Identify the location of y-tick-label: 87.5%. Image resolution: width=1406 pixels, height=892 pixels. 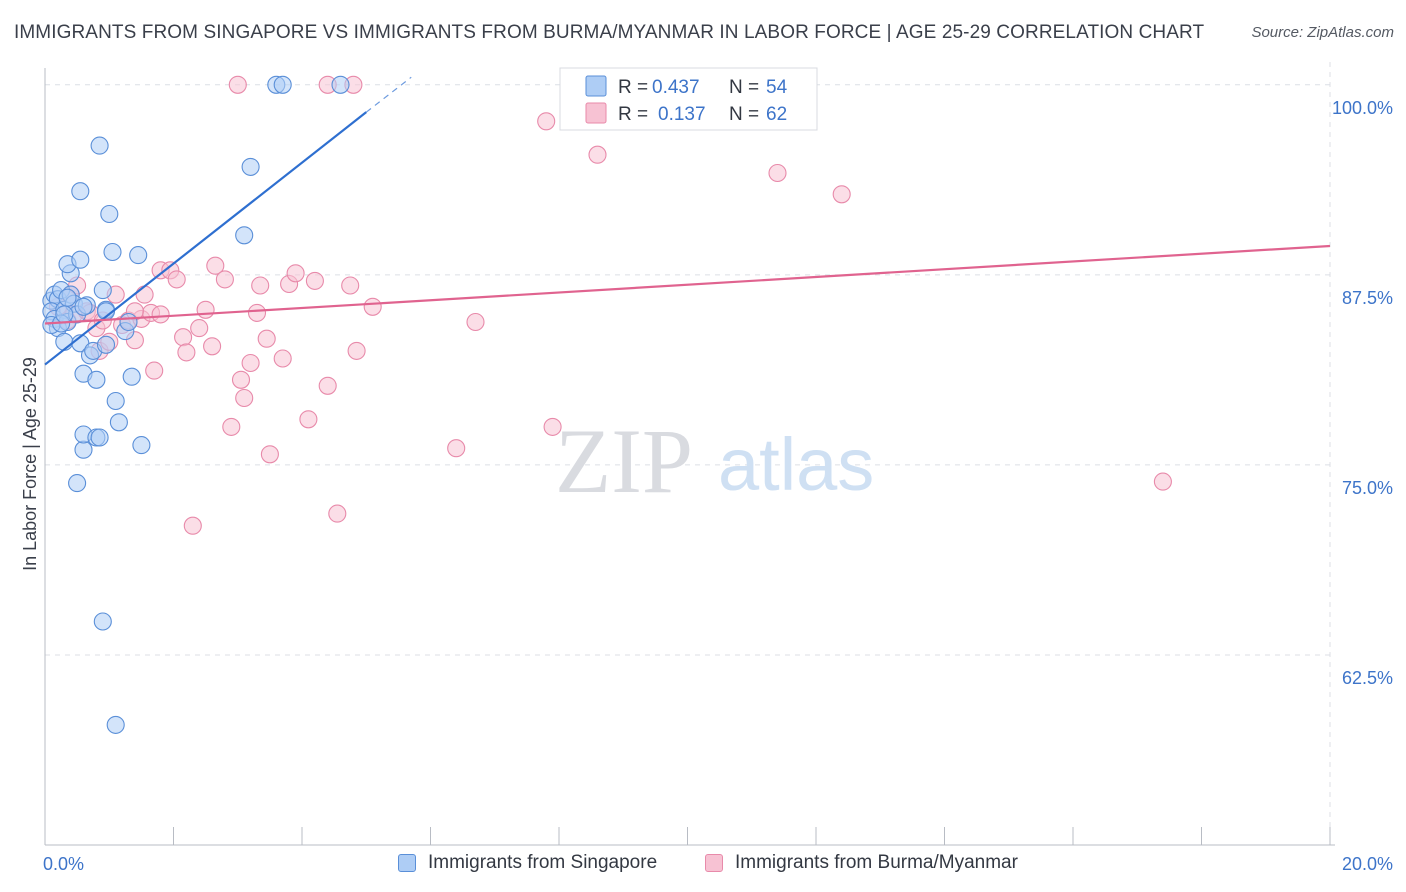
(1367, 298).